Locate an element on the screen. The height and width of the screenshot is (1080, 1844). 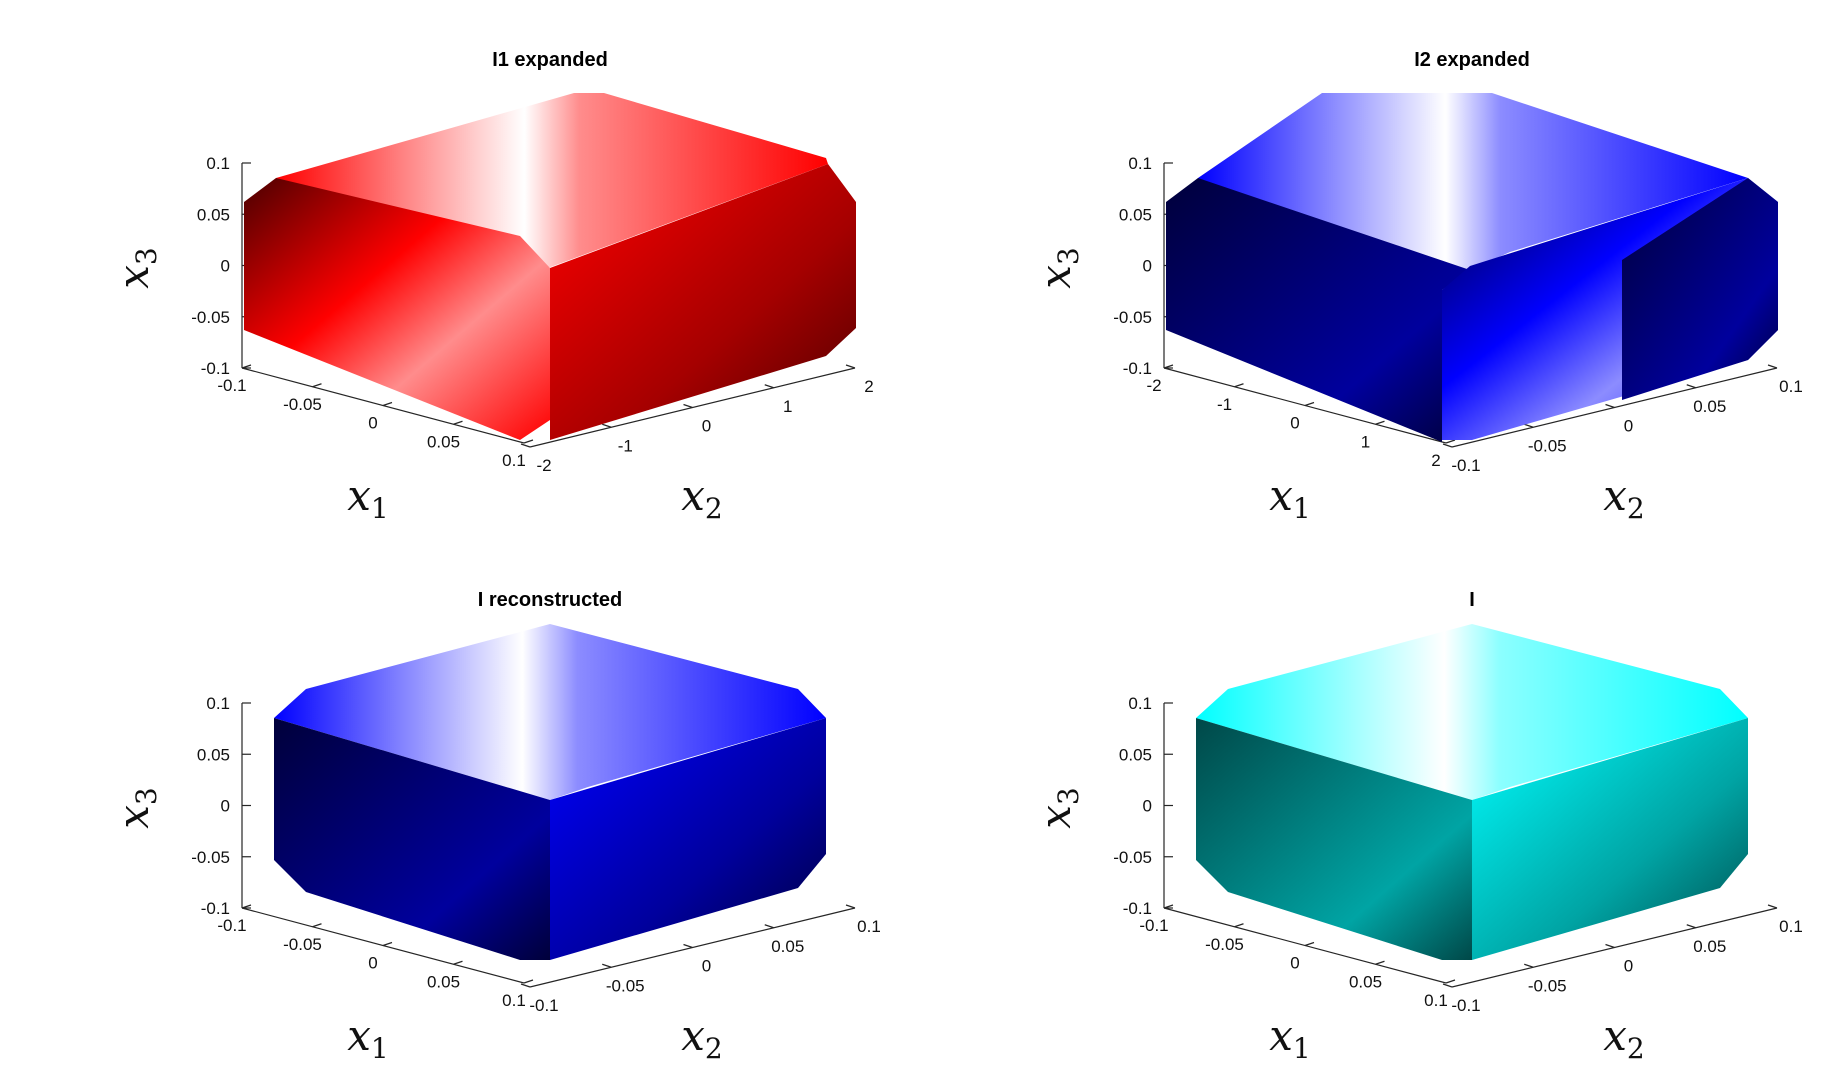
x-tick-label: -0.1 is located at coordinates (231, 385).